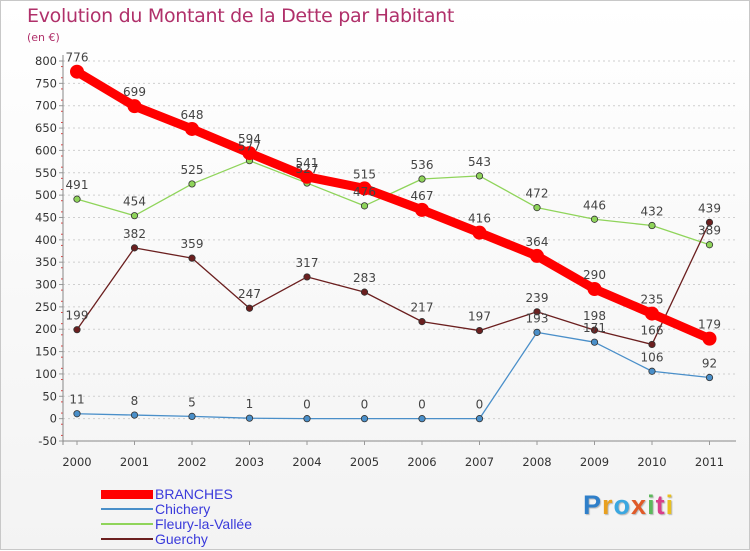  What do you see at coordinates (709, 325) in the screenshot?
I see `data-label: 179` at bounding box center [709, 325].